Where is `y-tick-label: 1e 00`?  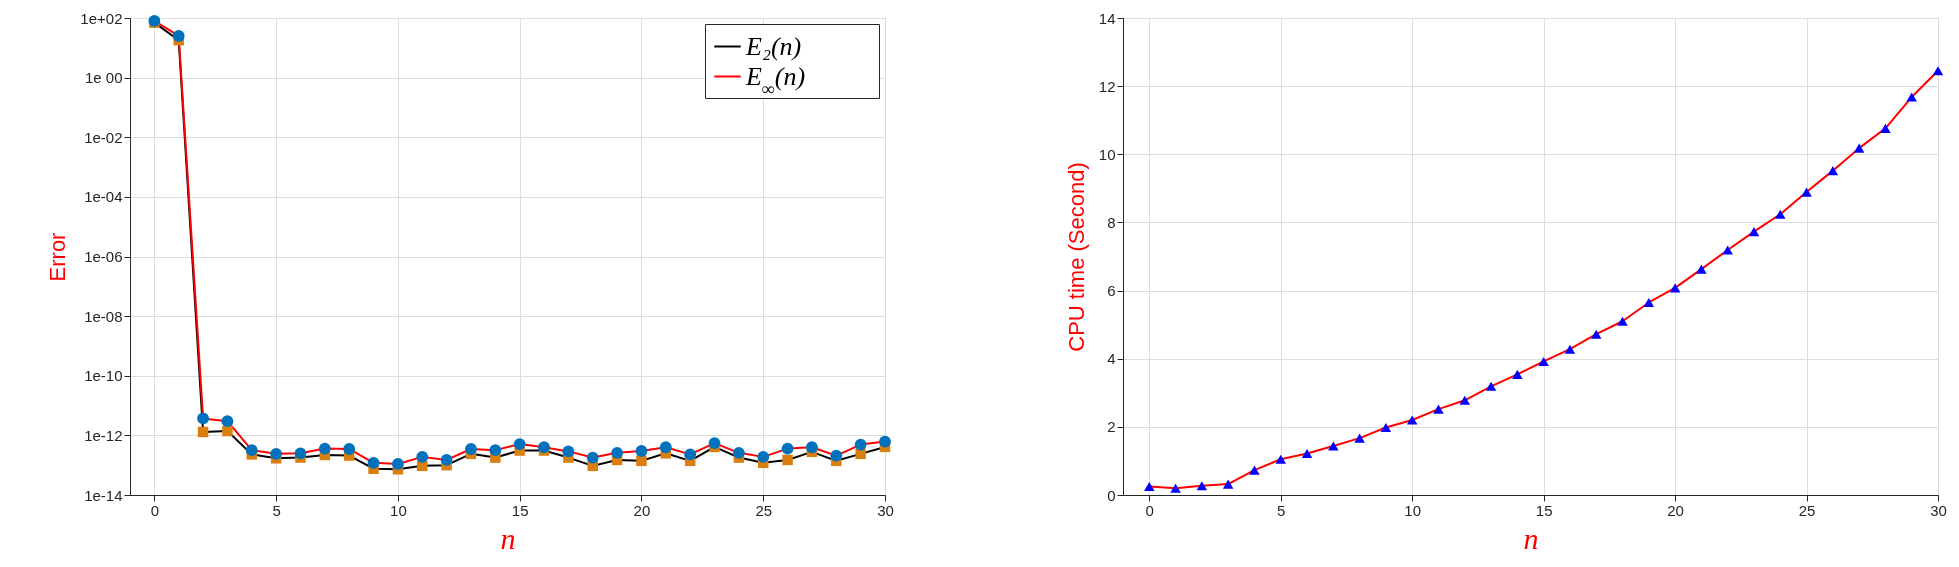
y-tick-label: 1e 00 is located at coordinates (103, 78).